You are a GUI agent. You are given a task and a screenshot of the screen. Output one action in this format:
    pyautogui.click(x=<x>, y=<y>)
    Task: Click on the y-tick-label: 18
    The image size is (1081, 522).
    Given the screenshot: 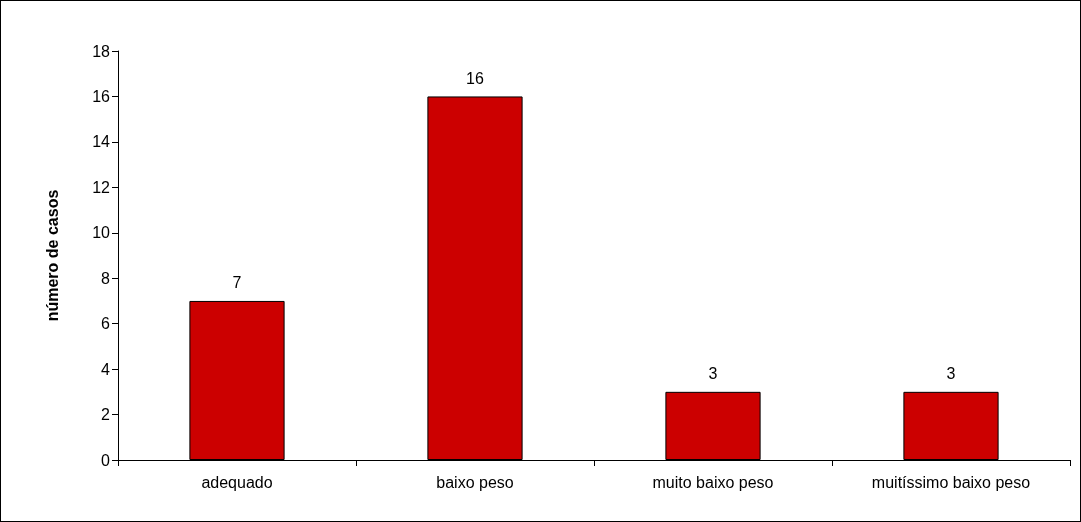 What is the action you would take?
    pyautogui.click(x=101, y=51)
    